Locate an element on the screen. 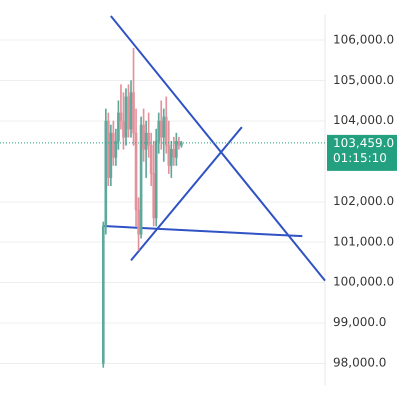 This screenshot has width=400, height=400. y-tick-label: 100,000.0 is located at coordinates (363, 281).